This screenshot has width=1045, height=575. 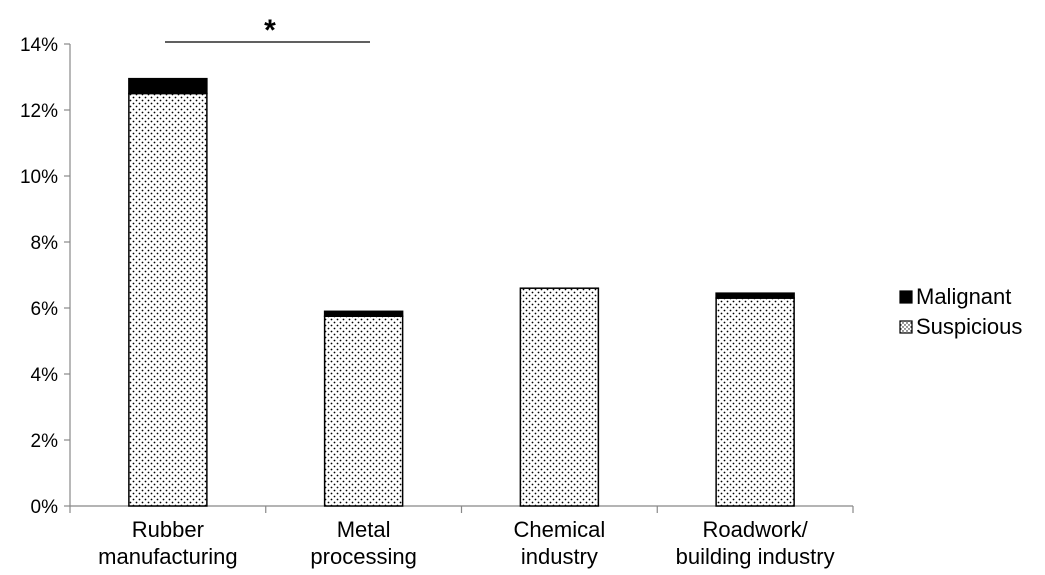 I want to click on legend-swatch-suspicious, so click(x=906, y=327).